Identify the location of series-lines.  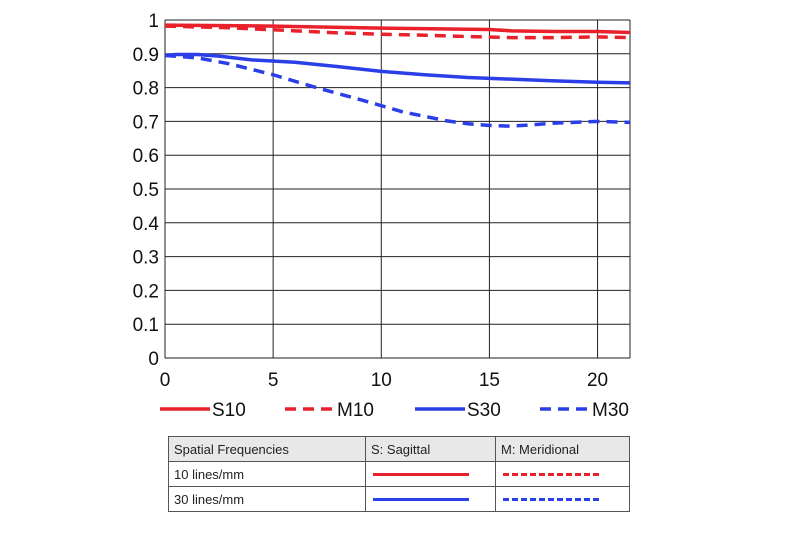
(397, 75).